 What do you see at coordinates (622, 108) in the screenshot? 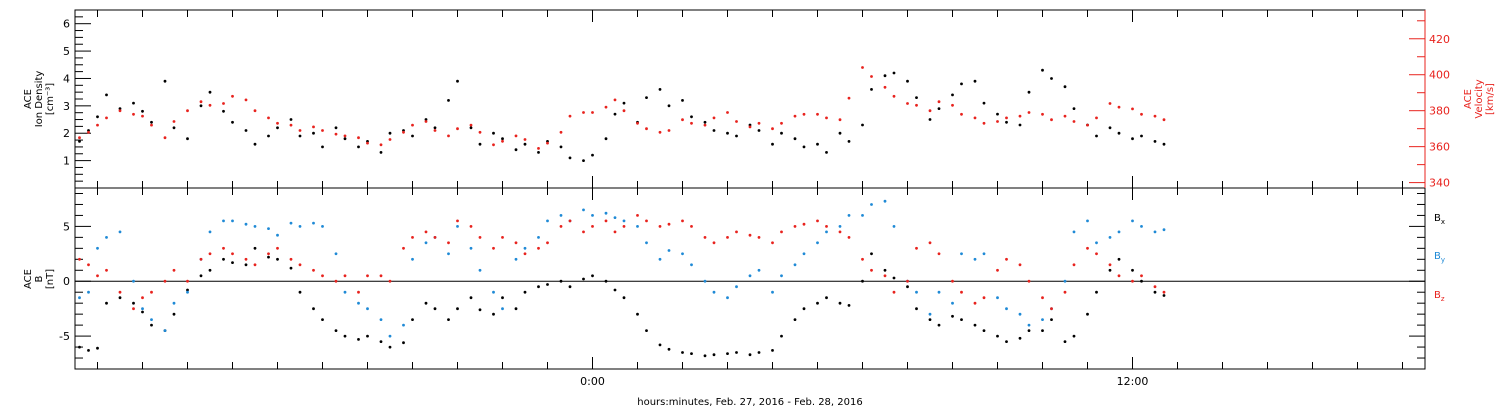
I see `velocity-series` at bounding box center [622, 108].